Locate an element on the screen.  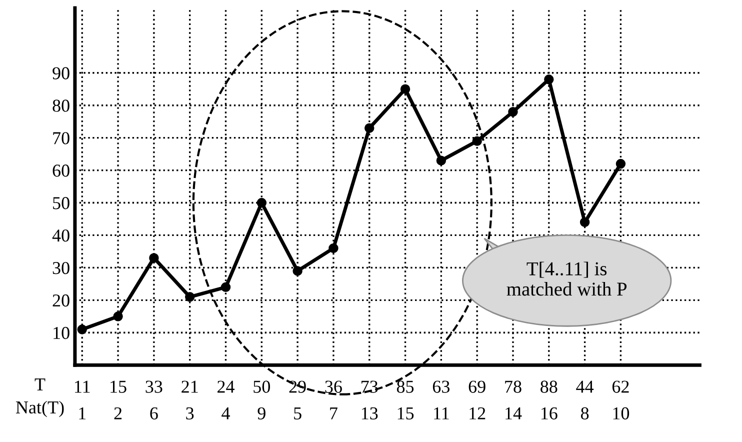
x-tick-label: 7 is located at coordinates (334, 413).